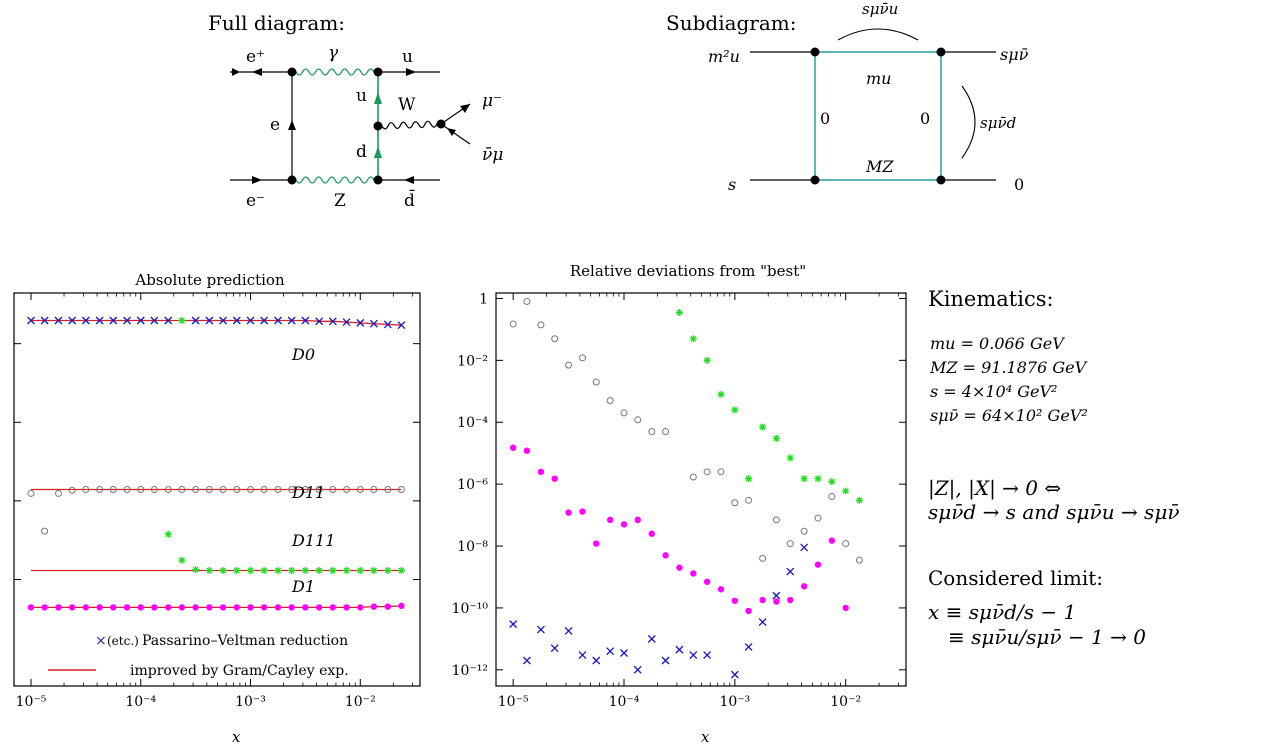 Image resolution: width=1266 pixels, height=747 pixels. What do you see at coordinates (303, 586) in the screenshot?
I see `series-label: D1` at bounding box center [303, 586].